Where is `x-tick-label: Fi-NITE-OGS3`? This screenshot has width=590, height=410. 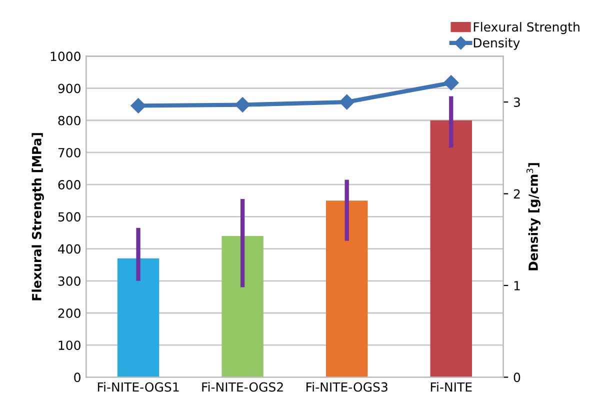
x-tick-label: Fi-NITE-OGS3 is located at coordinates (347, 387).